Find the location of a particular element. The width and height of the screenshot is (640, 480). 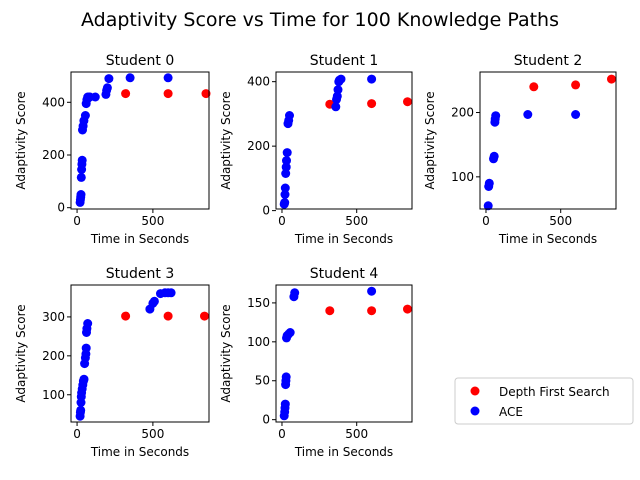

y-tick-label: 50 is located at coordinates (262, 381).